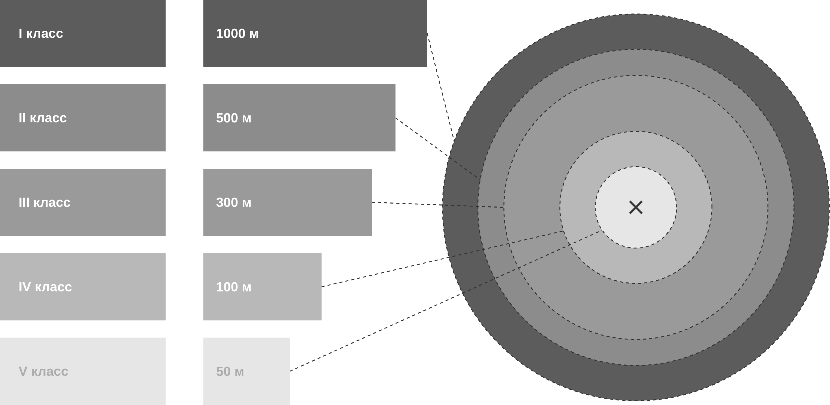 The width and height of the screenshot is (830, 405). I want to click on data-label: 300 м, so click(233, 203).